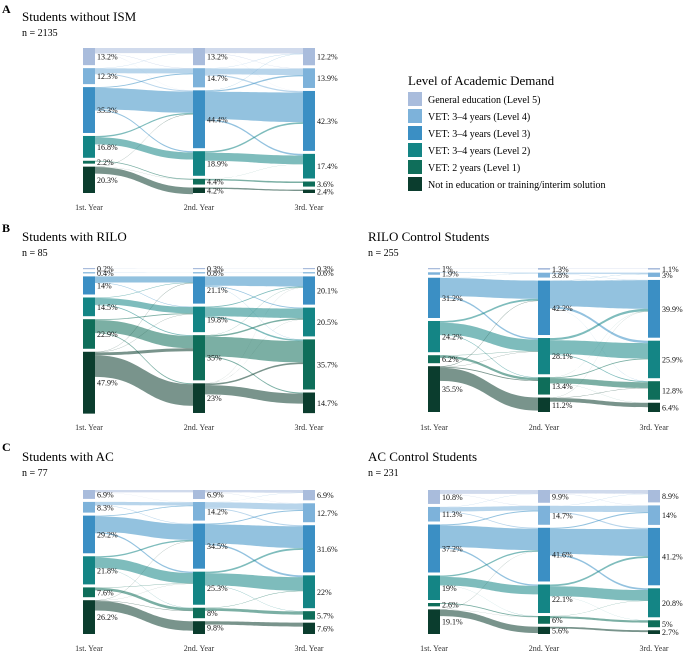  I want to click on legend-label: VET: 3–4 years (Level 4), so click(479, 117).